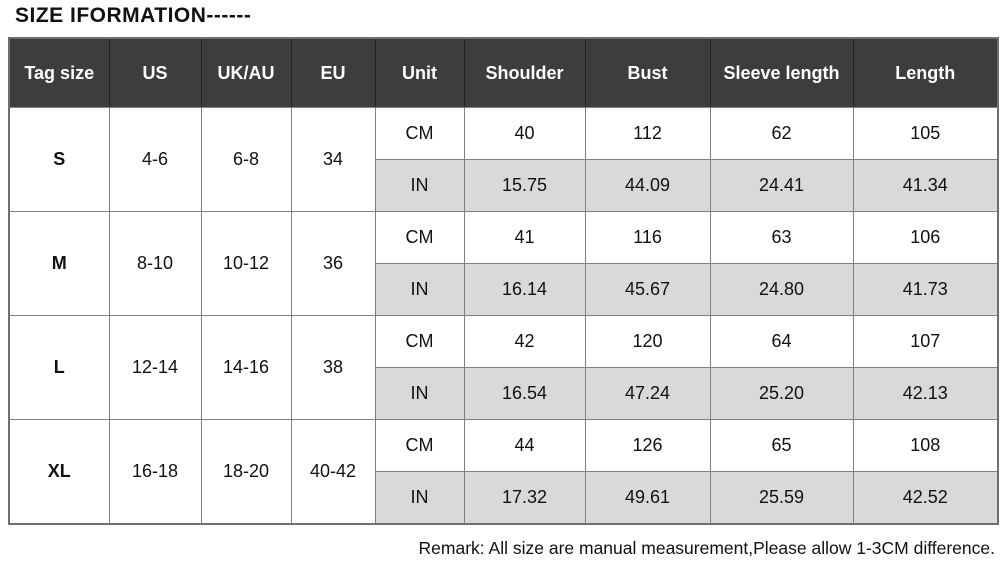 The image size is (1000, 570). What do you see at coordinates (647, 445) in the screenshot?
I see `bust-cell: 126` at bounding box center [647, 445].